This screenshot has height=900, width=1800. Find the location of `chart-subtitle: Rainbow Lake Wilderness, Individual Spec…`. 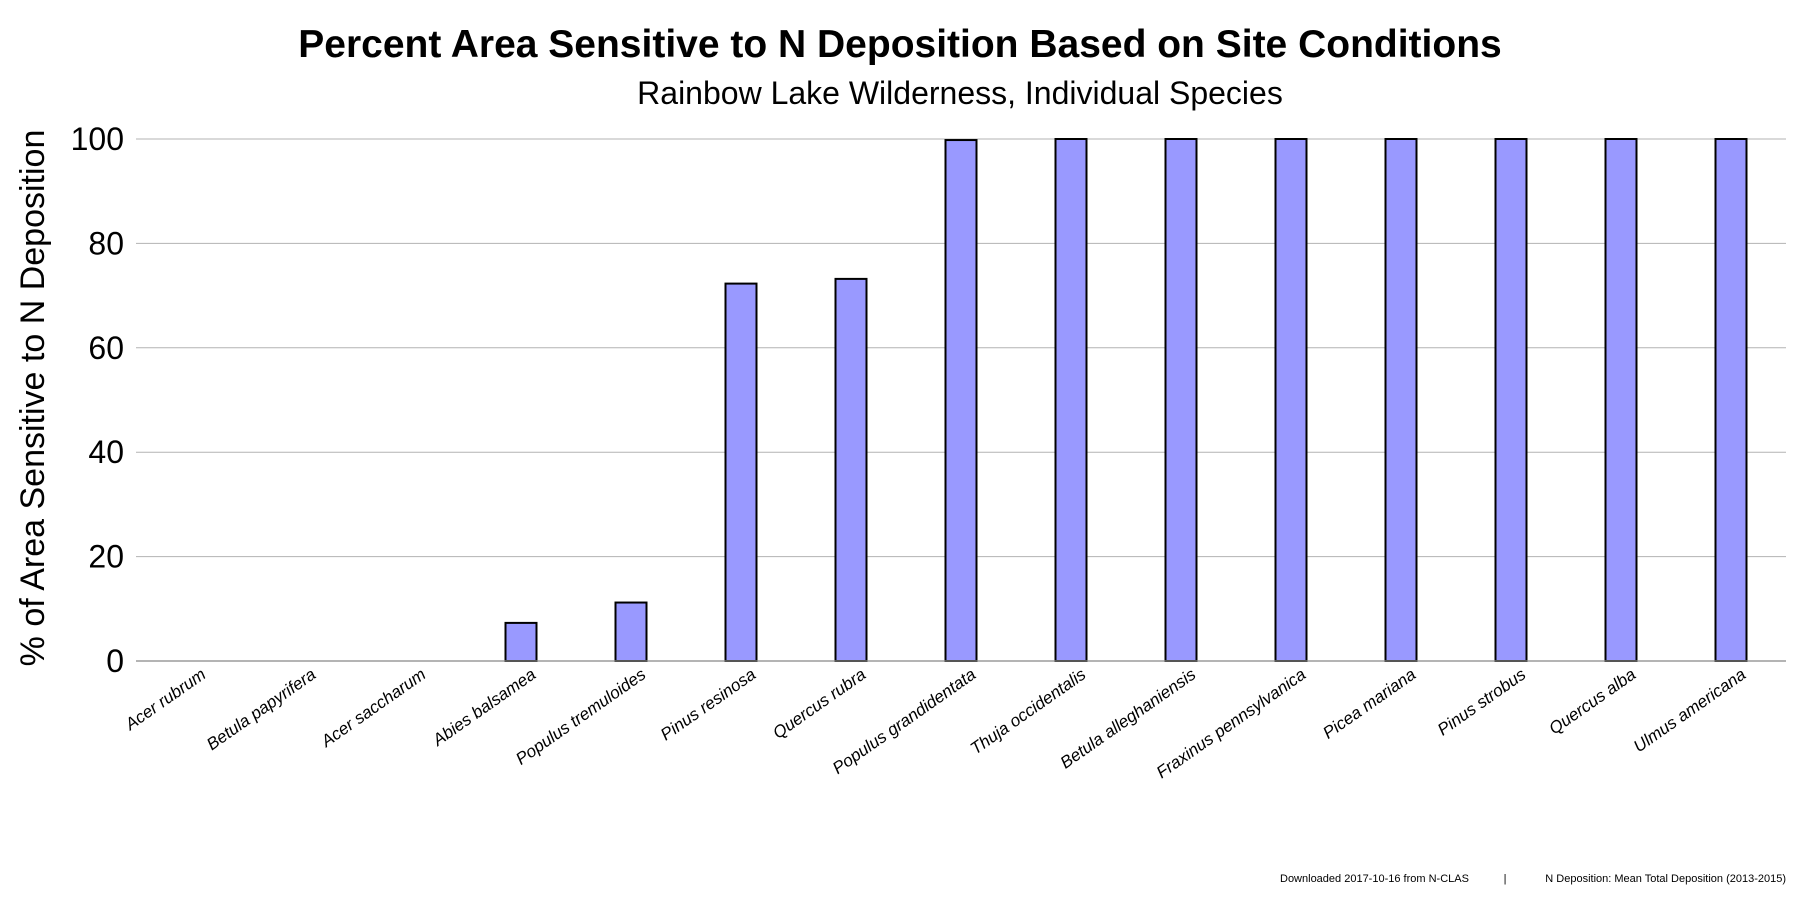

chart-subtitle: Rainbow Lake Wilderness, Individual Spec… is located at coordinates (960, 93).